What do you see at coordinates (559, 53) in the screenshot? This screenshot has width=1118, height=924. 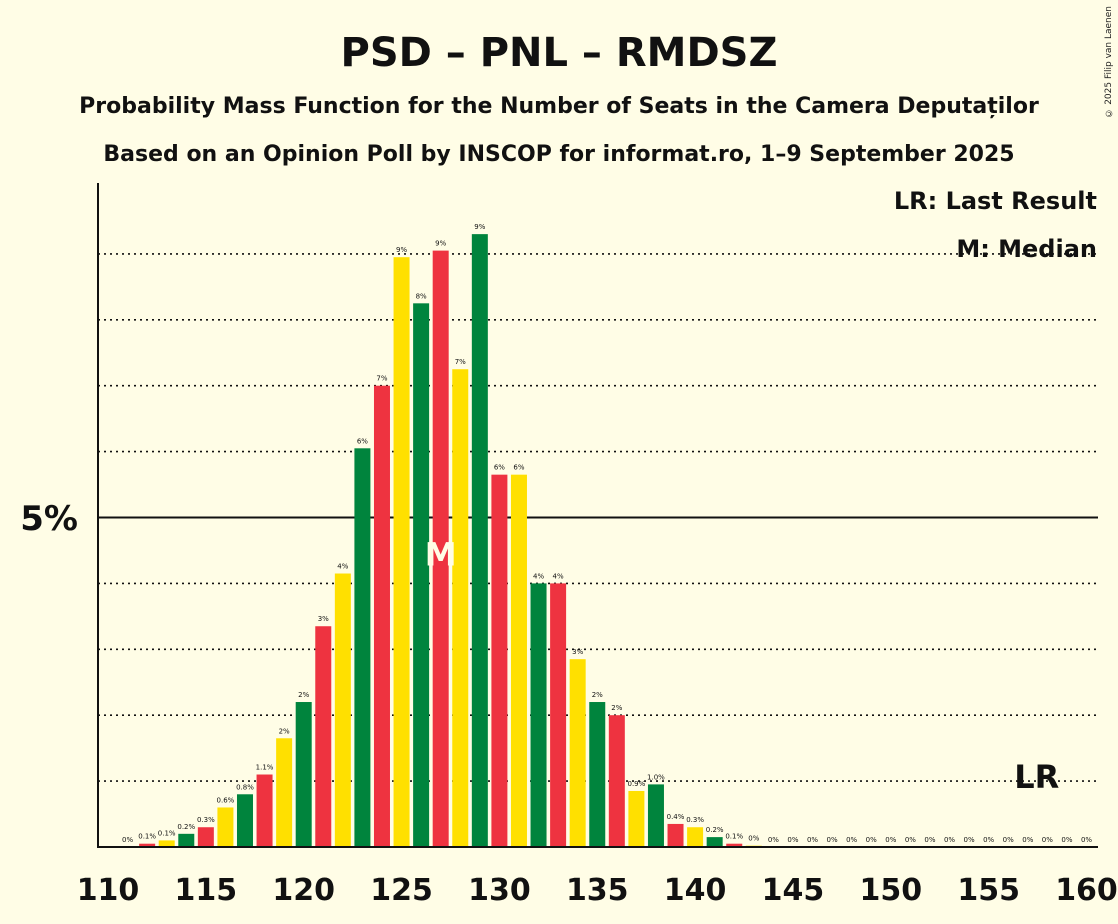 I see `chart-title: PSD – PNL – RMDSZ` at bounding box center [559, 53].